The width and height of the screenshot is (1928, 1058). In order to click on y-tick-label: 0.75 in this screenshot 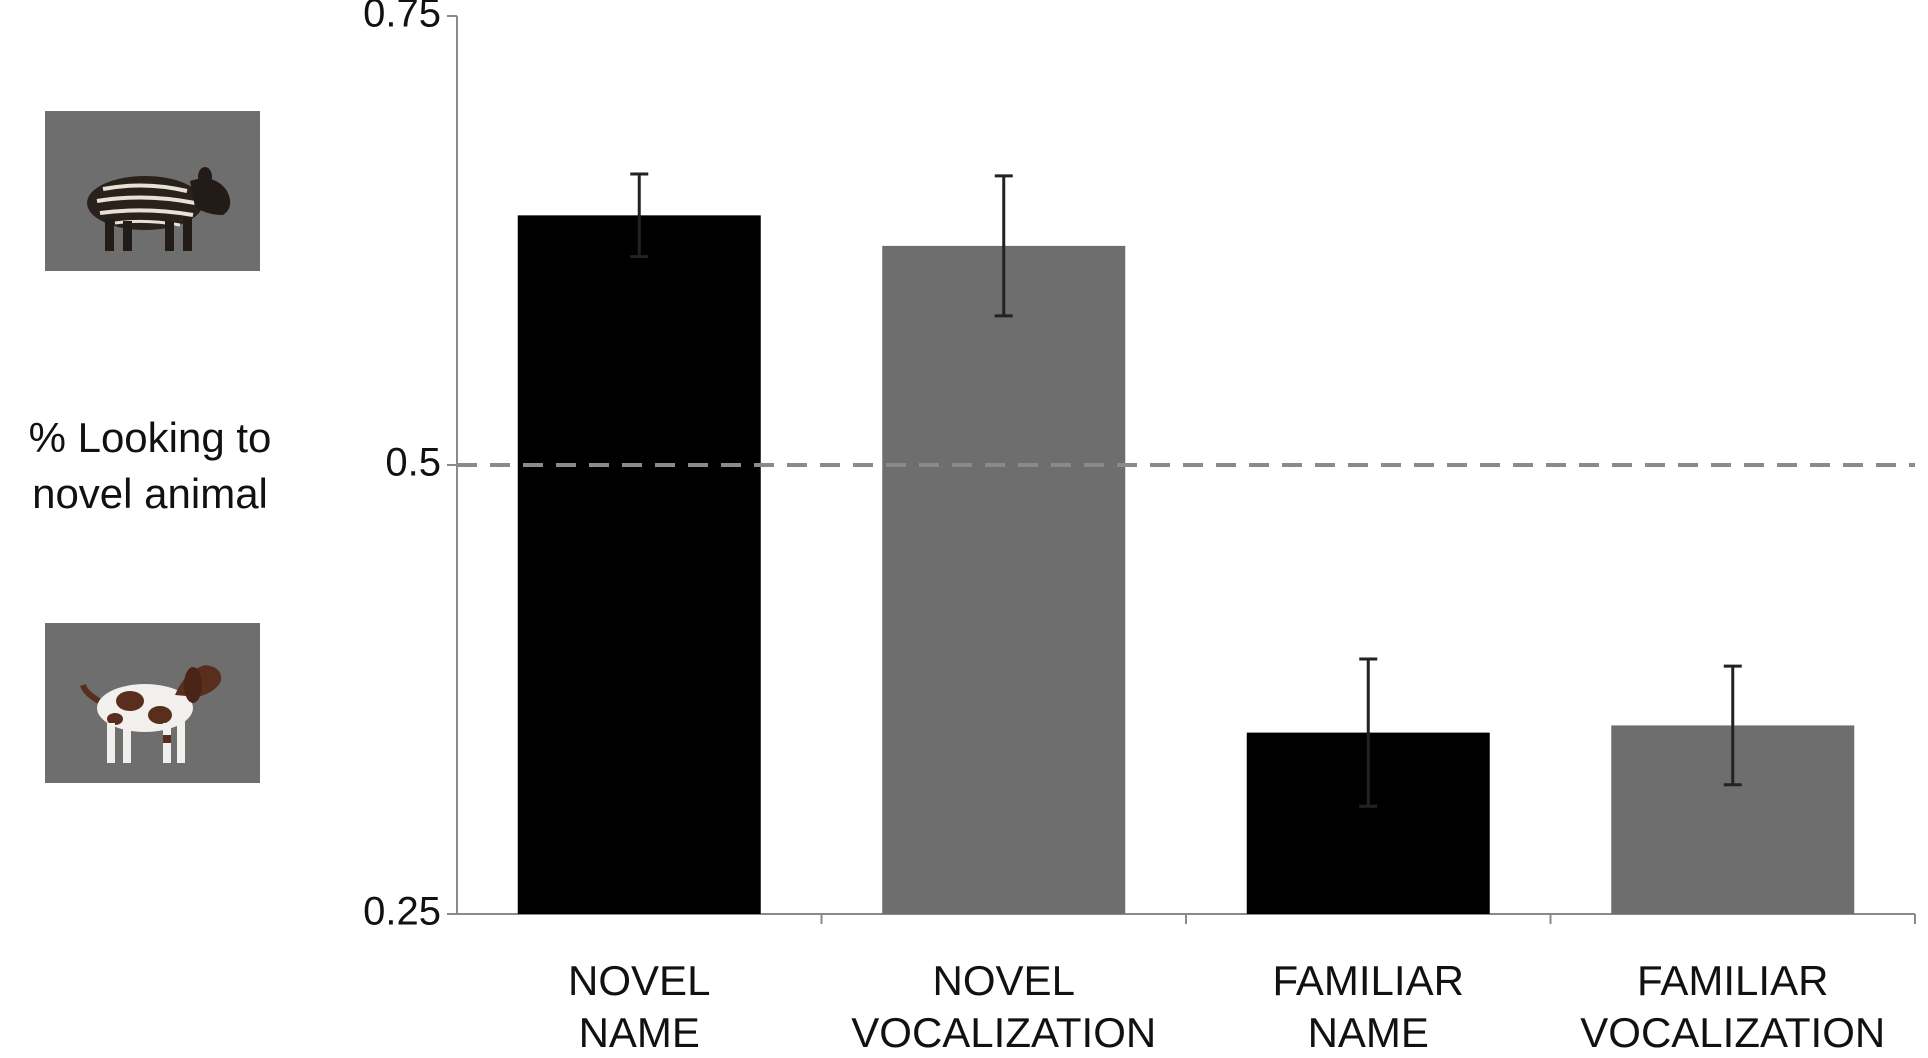, I will do `click(402, 18)`.